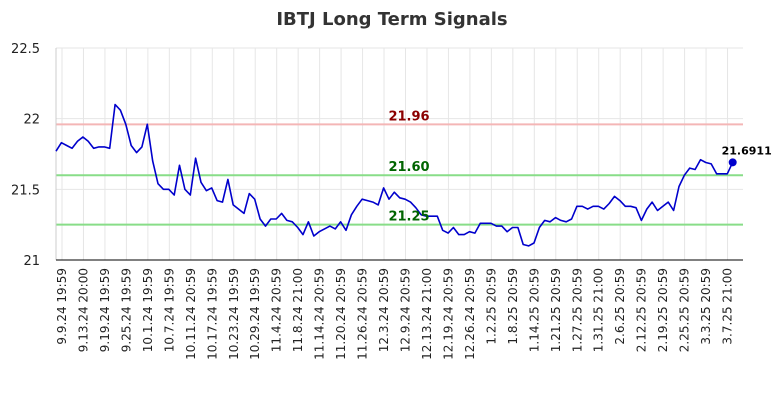  Describe the element at coordinates (25, 190) in the screenshot. I see `y-tick-label: 21.5` at that location.